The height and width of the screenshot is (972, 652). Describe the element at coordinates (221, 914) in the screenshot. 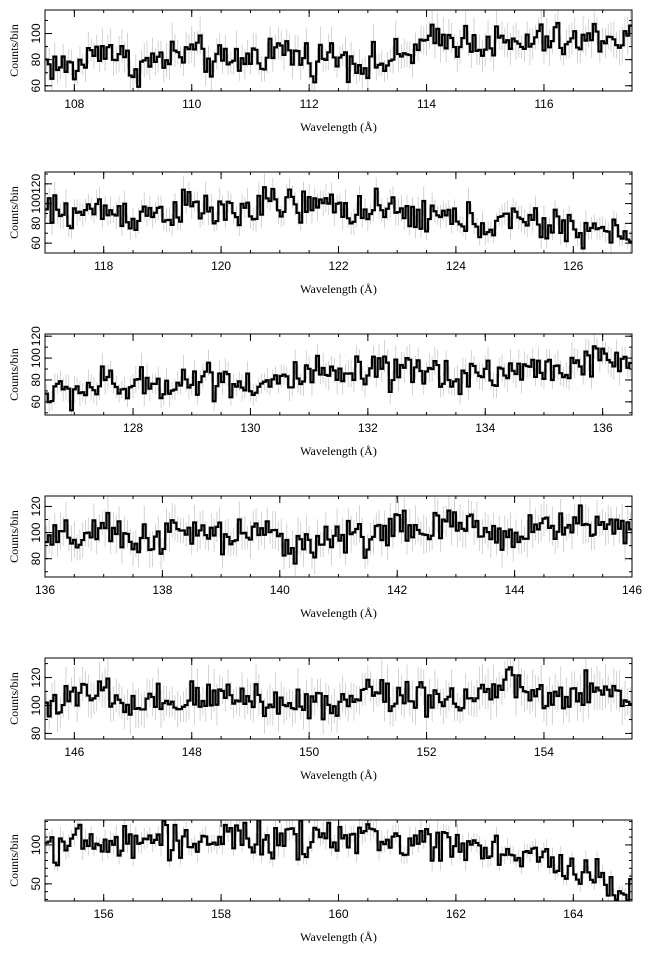

I see `x-tick-label: 158` at that location.